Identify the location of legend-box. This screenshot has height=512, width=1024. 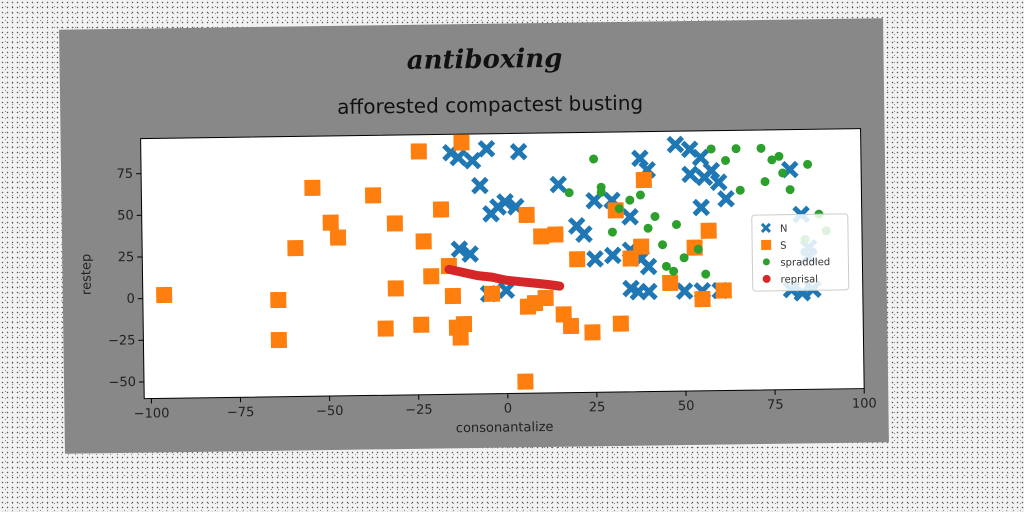
(800, 252).